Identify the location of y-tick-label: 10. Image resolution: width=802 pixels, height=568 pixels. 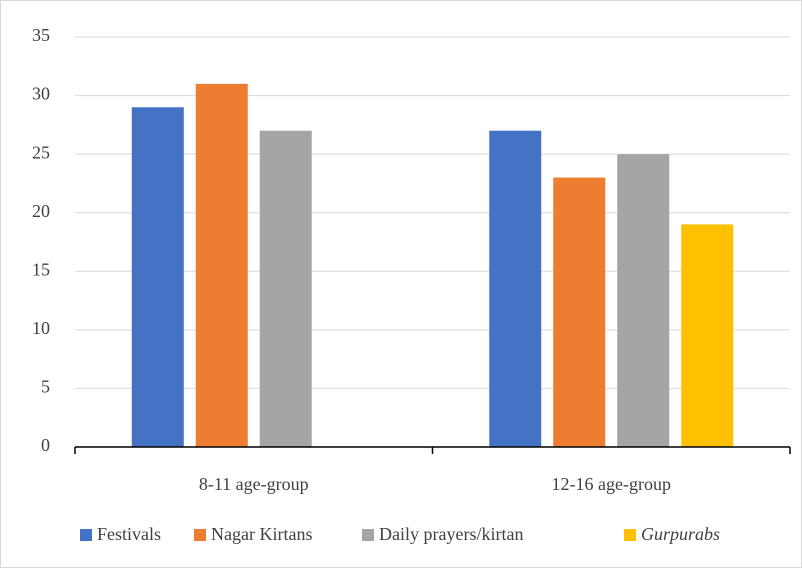
(41, 328).